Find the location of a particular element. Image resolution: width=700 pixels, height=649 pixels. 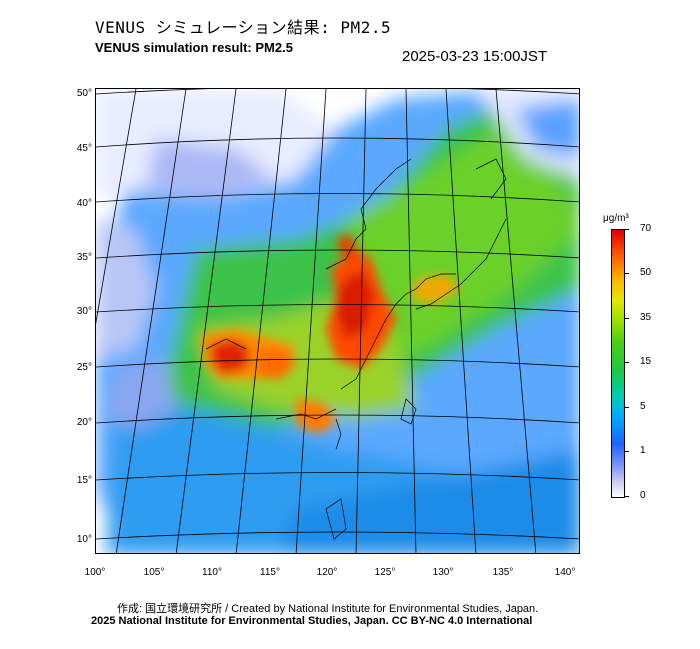

lon-label-135: 135° is located at coordinates (503, 572).